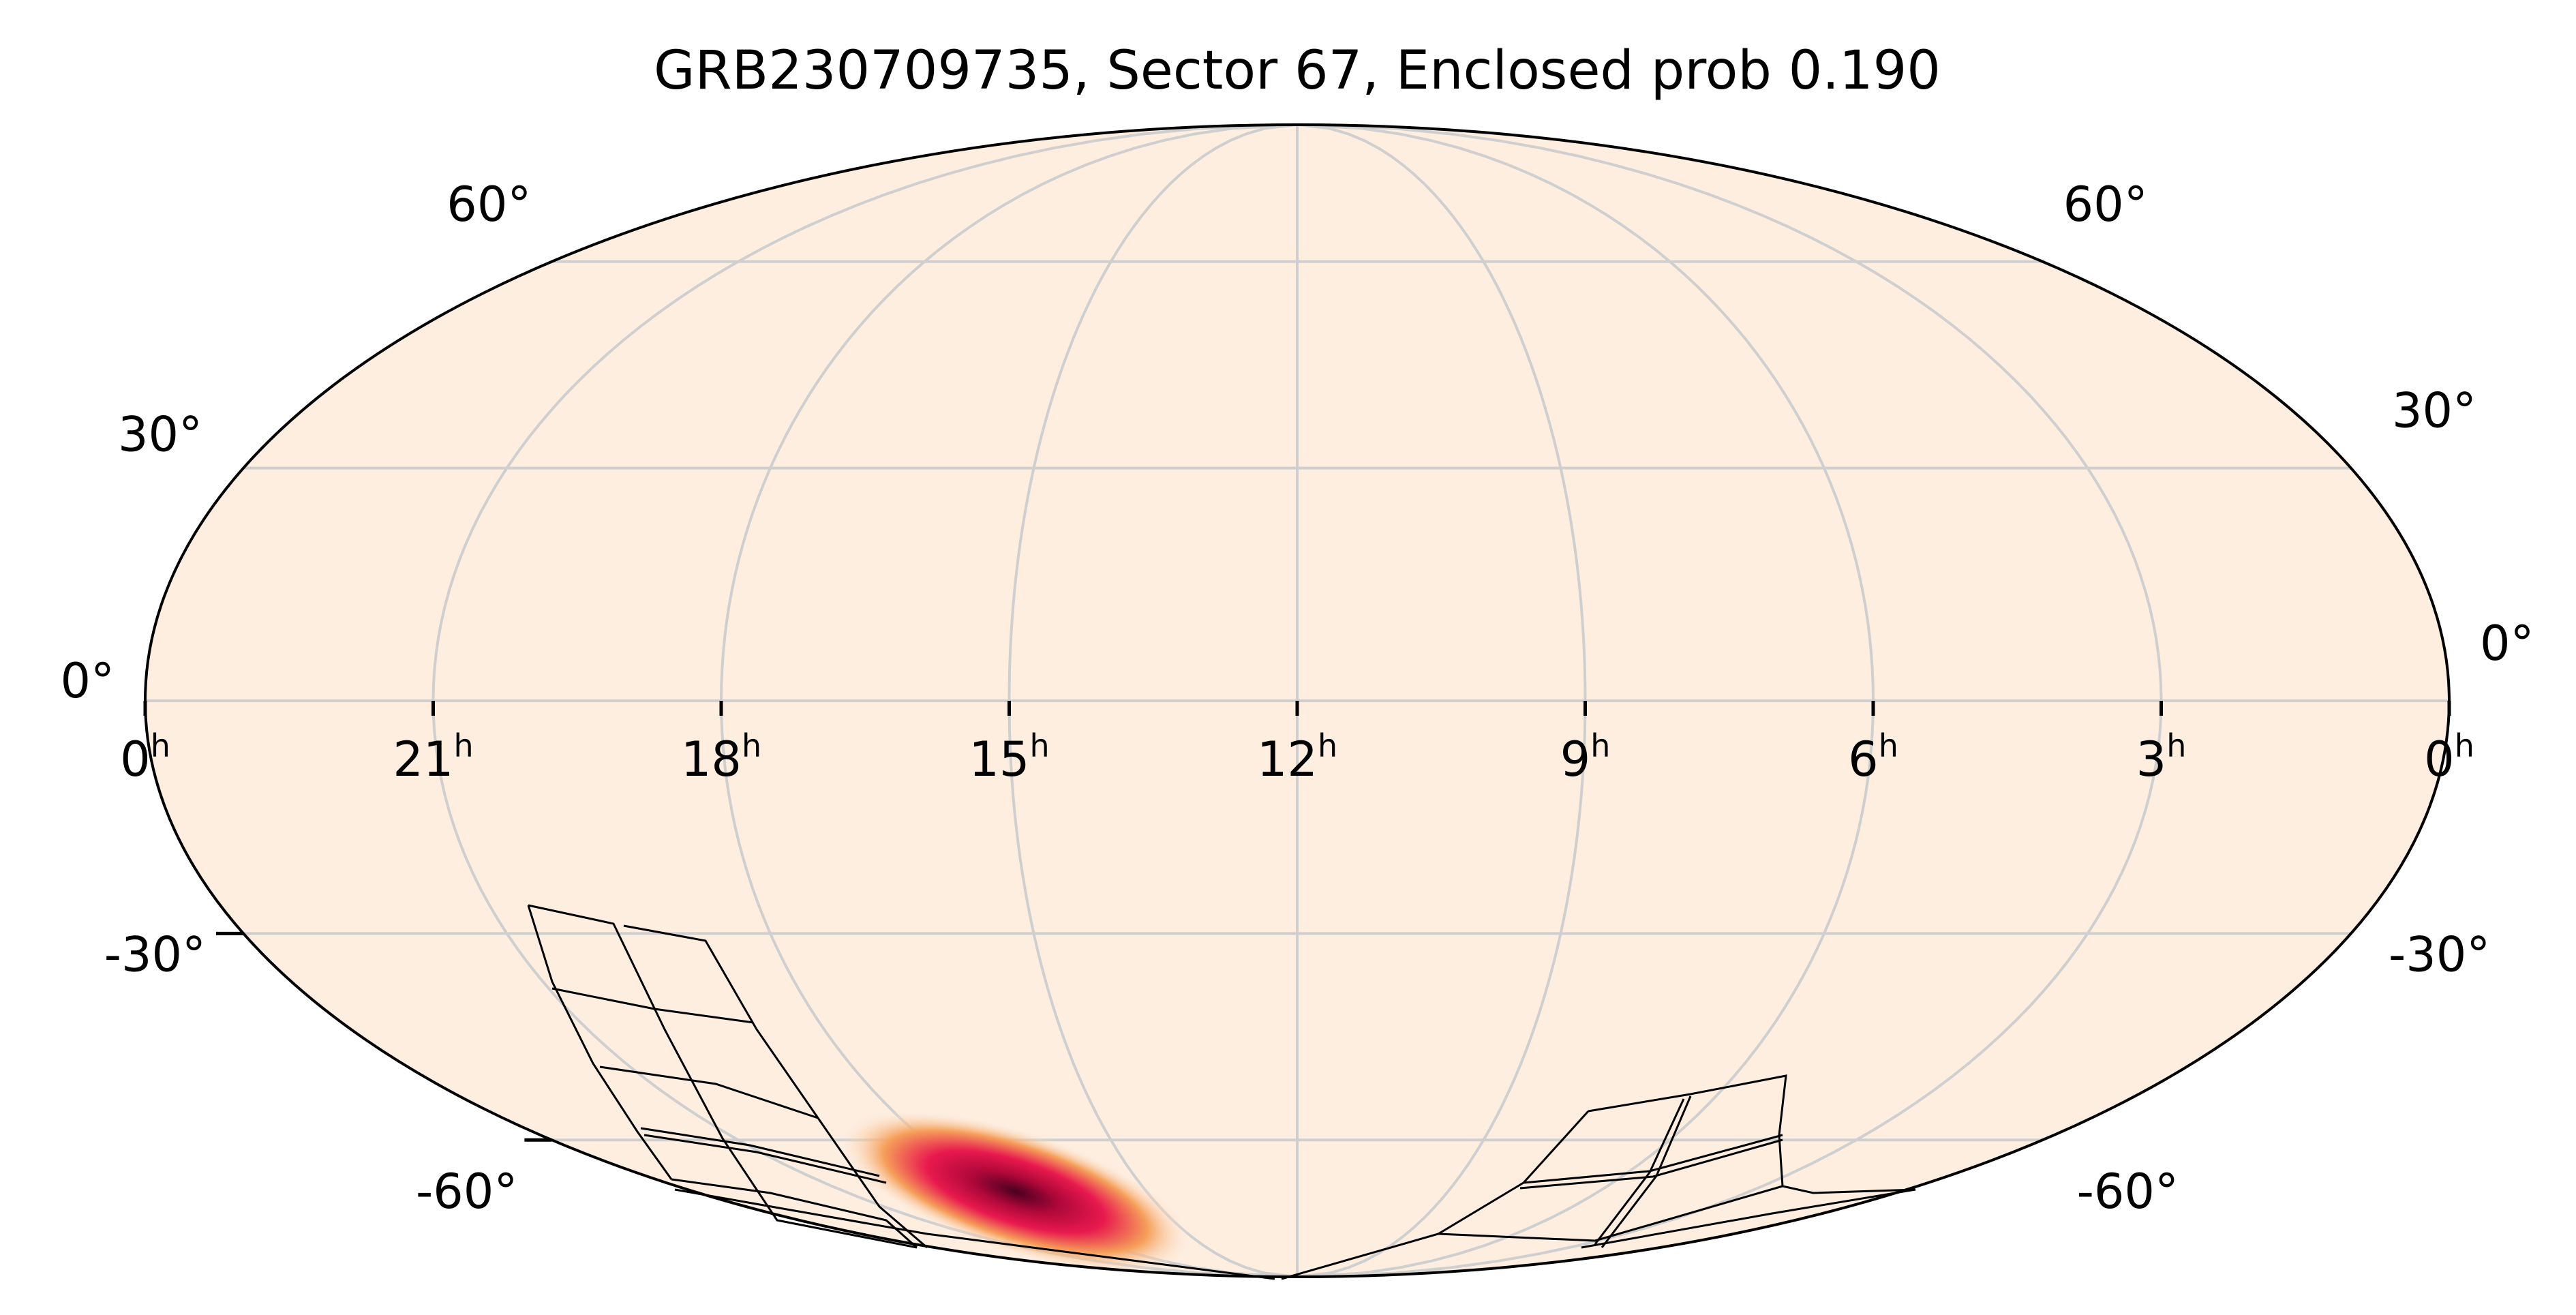  What do you see at coordinates (160, 435) in the screenshot?
I see `dec-label-left: 30°` at bounding box center [160, 435].